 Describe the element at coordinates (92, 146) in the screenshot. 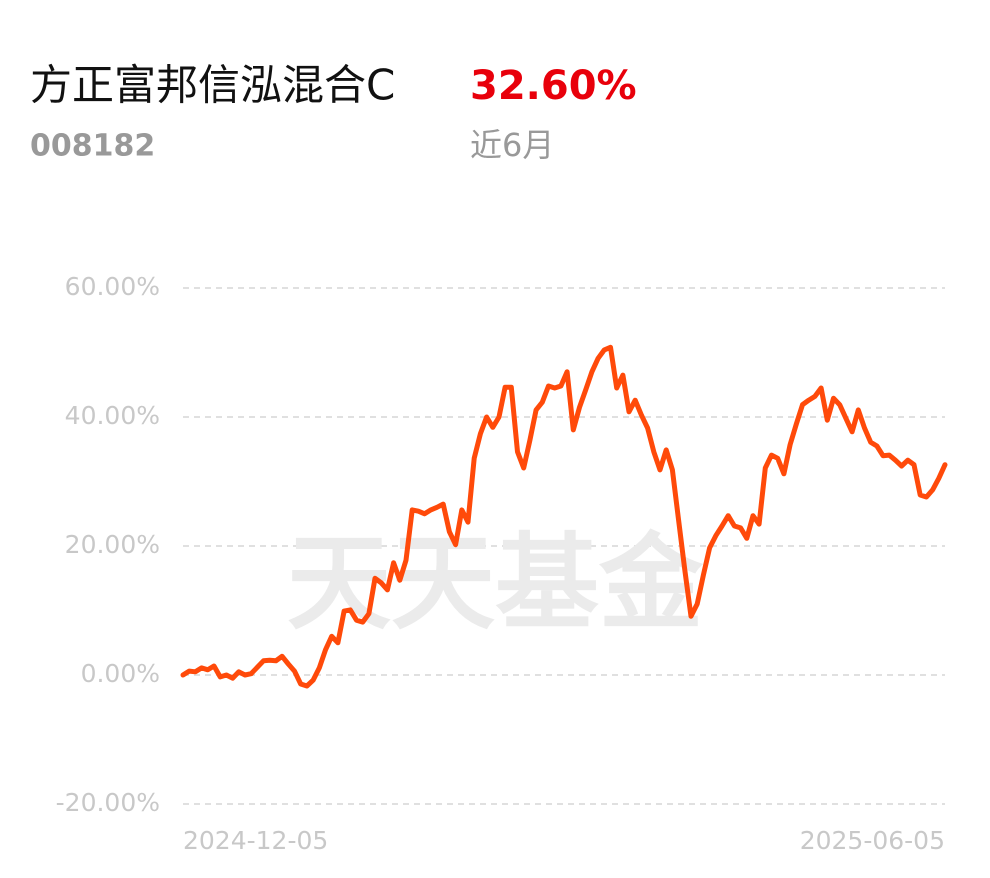

I see `fund-code: 008182` at that location.